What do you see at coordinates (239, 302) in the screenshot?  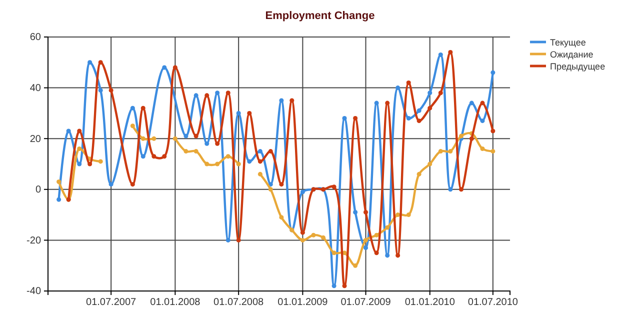 I see `x-tick-label: 01.07.2008` at bounding box center [239, 302].